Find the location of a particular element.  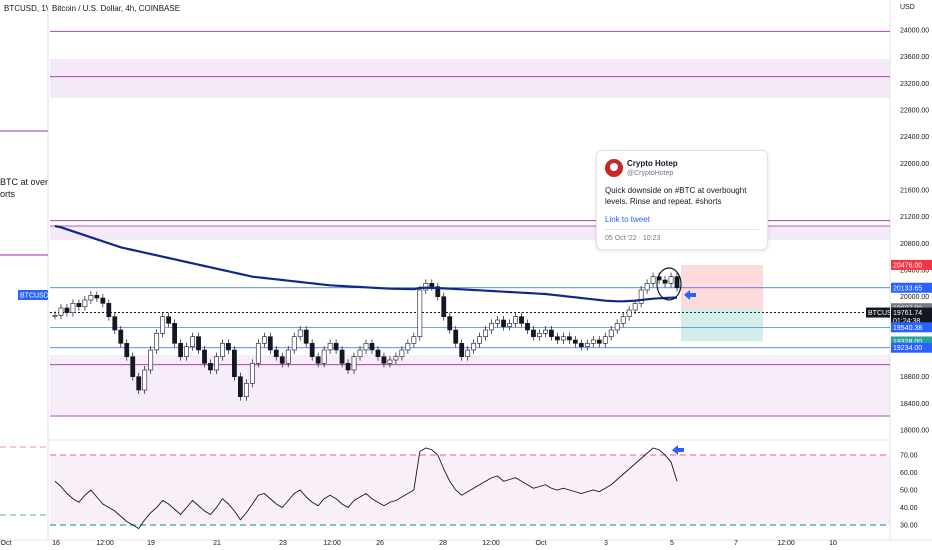

time-tick-label: 10 is located at coordinates (833, 543).